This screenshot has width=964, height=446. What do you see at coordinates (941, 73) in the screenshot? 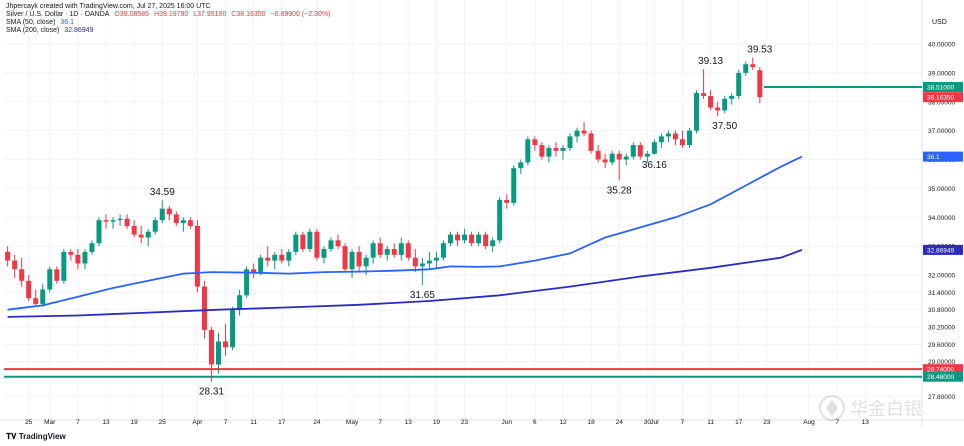
I see `price-tick-label: 39.00000` at bounding box center [941, 73].